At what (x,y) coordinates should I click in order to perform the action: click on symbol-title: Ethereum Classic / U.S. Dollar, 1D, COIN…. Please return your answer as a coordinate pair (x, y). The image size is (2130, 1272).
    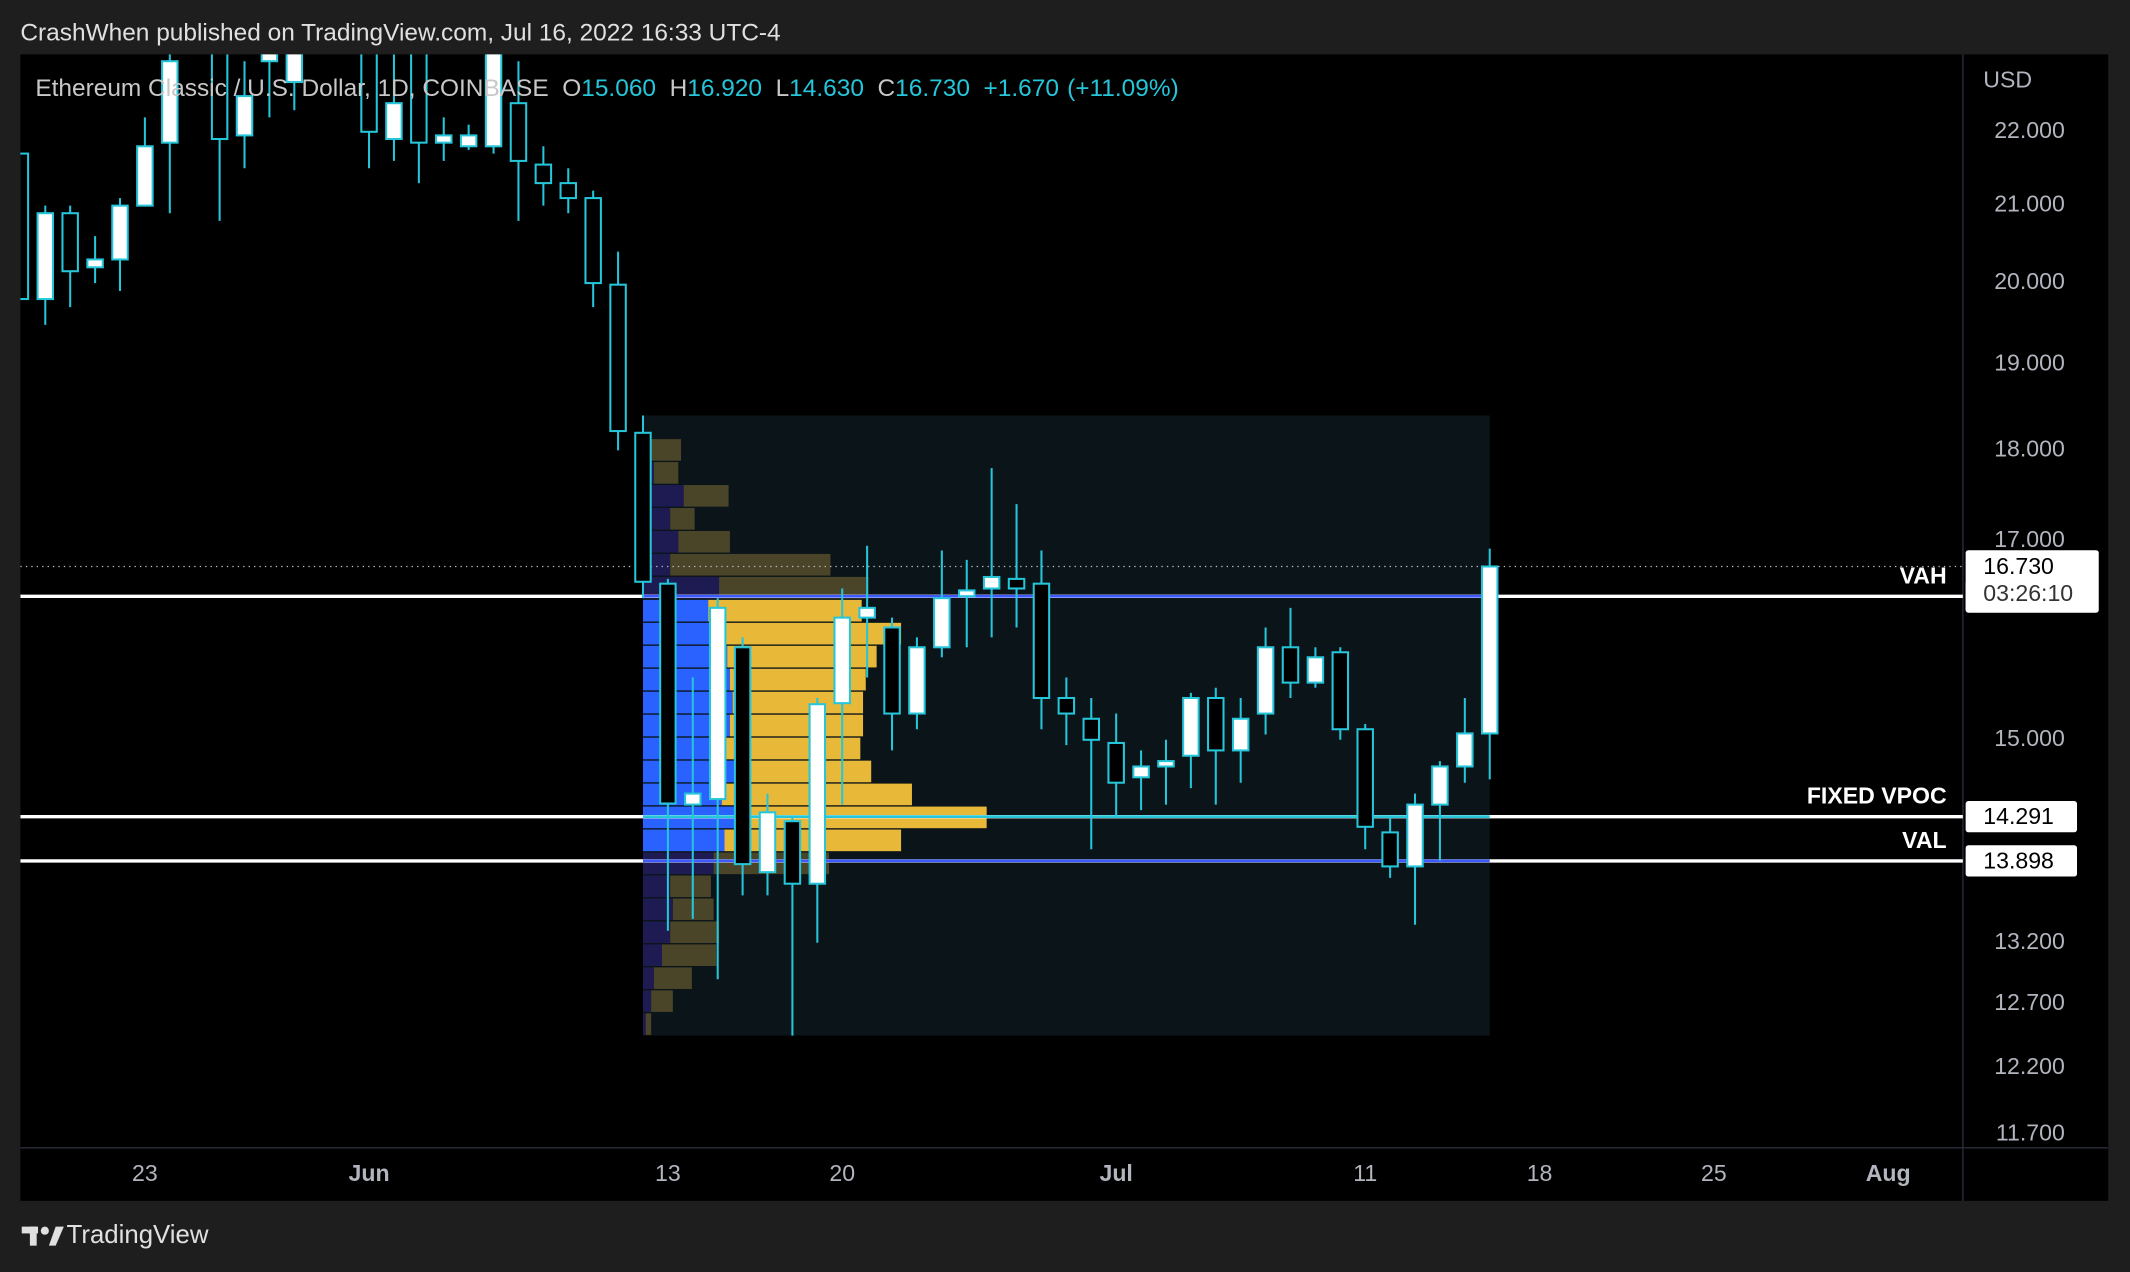
    Looking at the image, I should click on (291, 88).